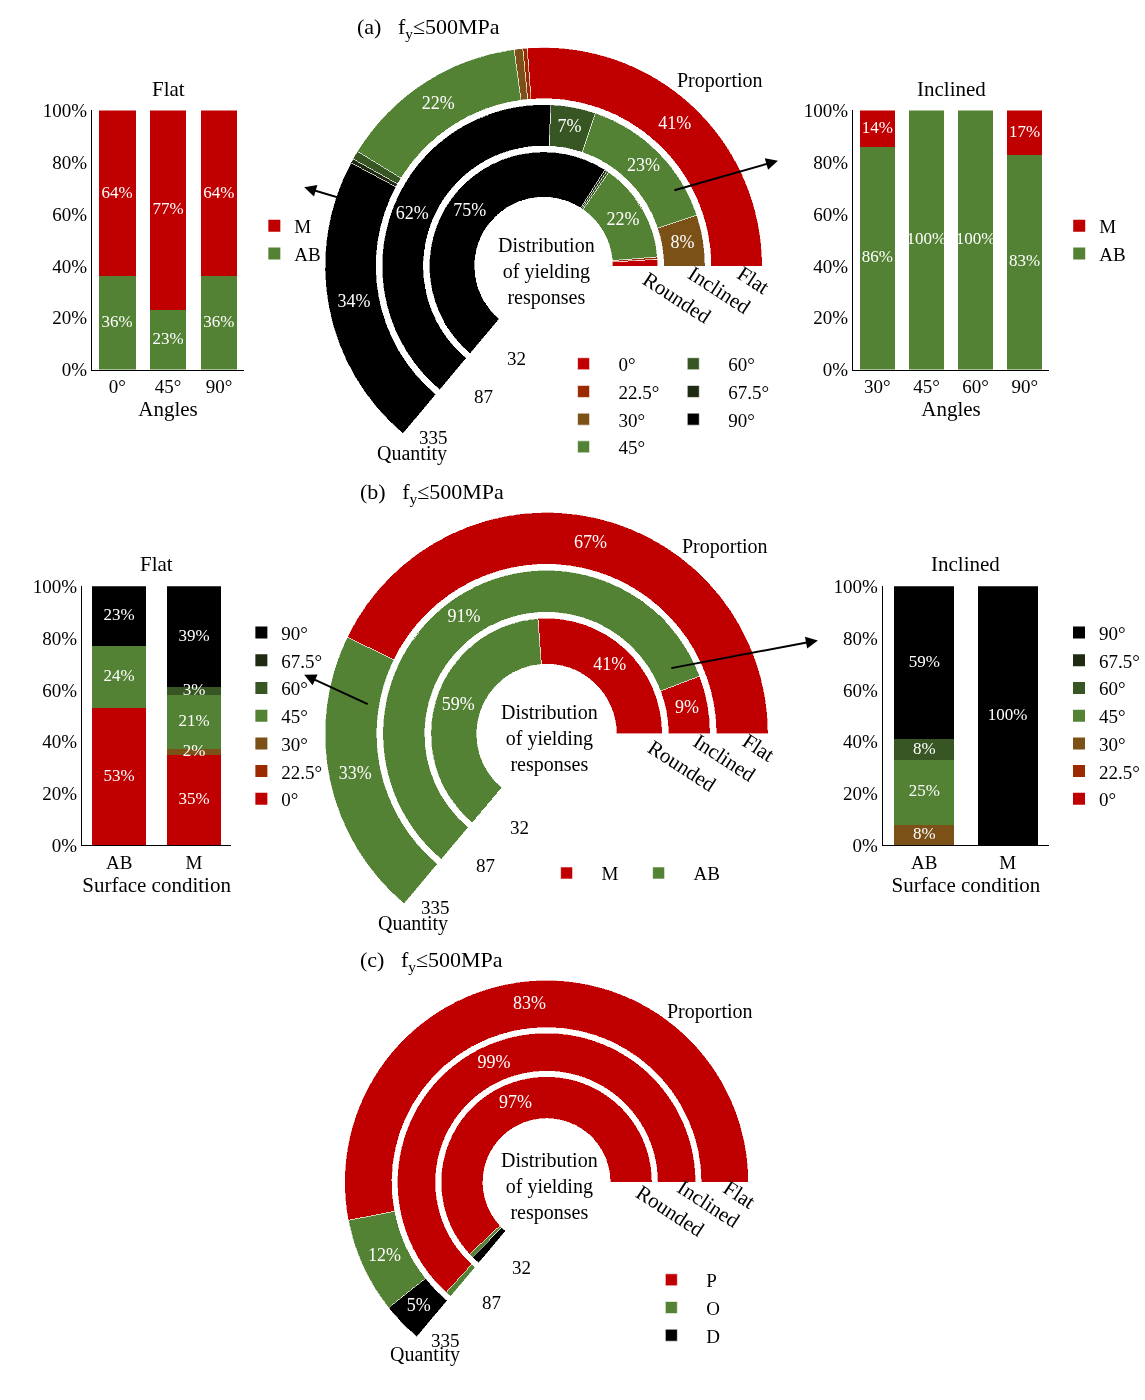 The width and height of the screenshot is (1145, 1400). What do you see at coordinates (569, 126) in the screenshot?
I see `data-label: 7%` at bounding box center [569, 126].